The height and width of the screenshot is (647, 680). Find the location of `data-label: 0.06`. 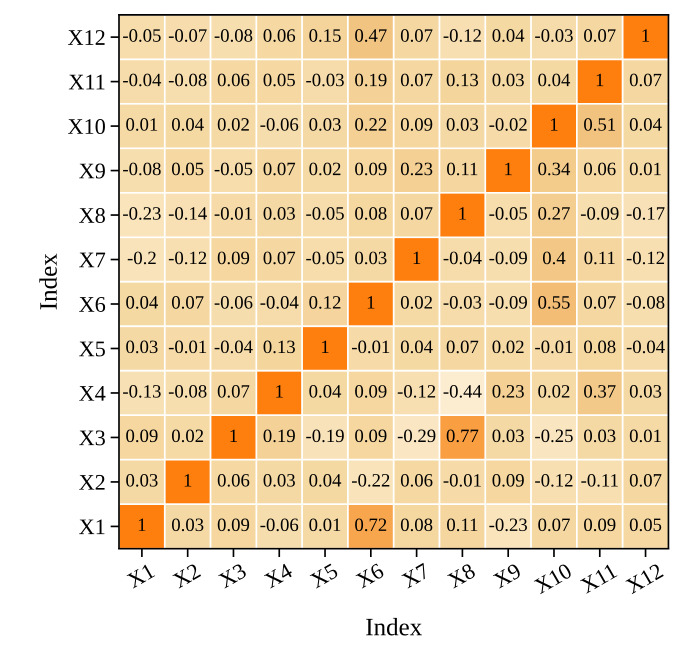

data-label: 0.06 is located at coordinates (280, 35).